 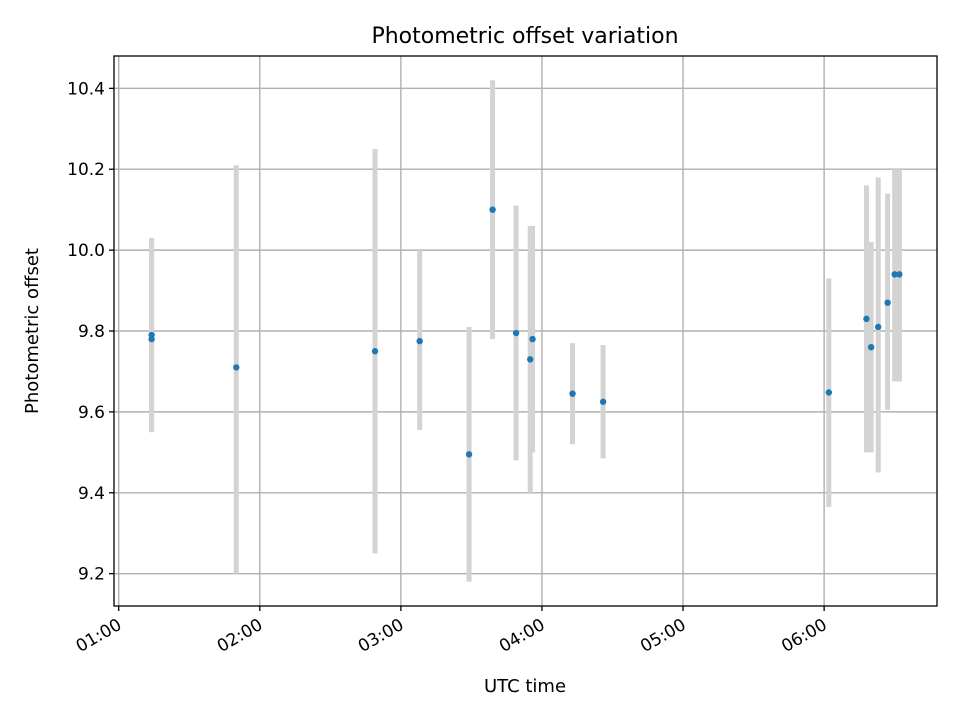 What do you see at coordinates (91, 575) in the screenshot?
I see `y-tick-label: 9.2` at bounding box center [91, 575].